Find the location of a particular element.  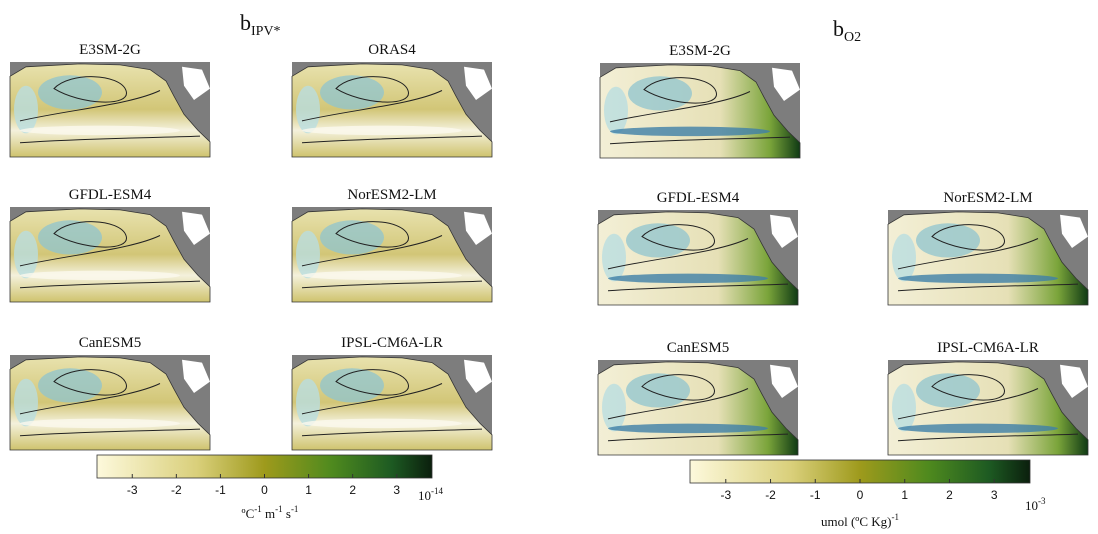

panel-label: NorESM2-LM is located at coordinates (987, 198).